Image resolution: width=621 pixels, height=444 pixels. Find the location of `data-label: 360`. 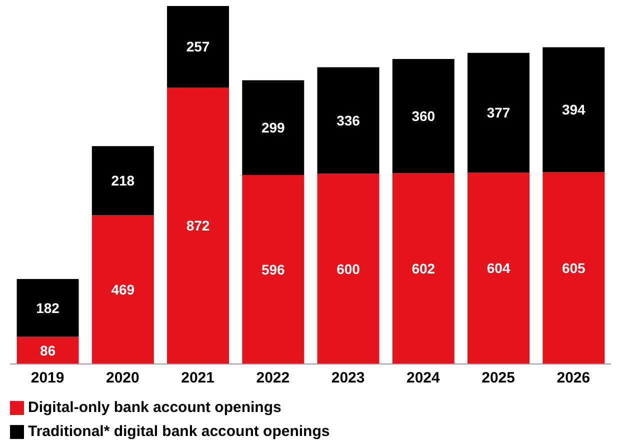

data-label: 360 is located at coordinates (424, 116).